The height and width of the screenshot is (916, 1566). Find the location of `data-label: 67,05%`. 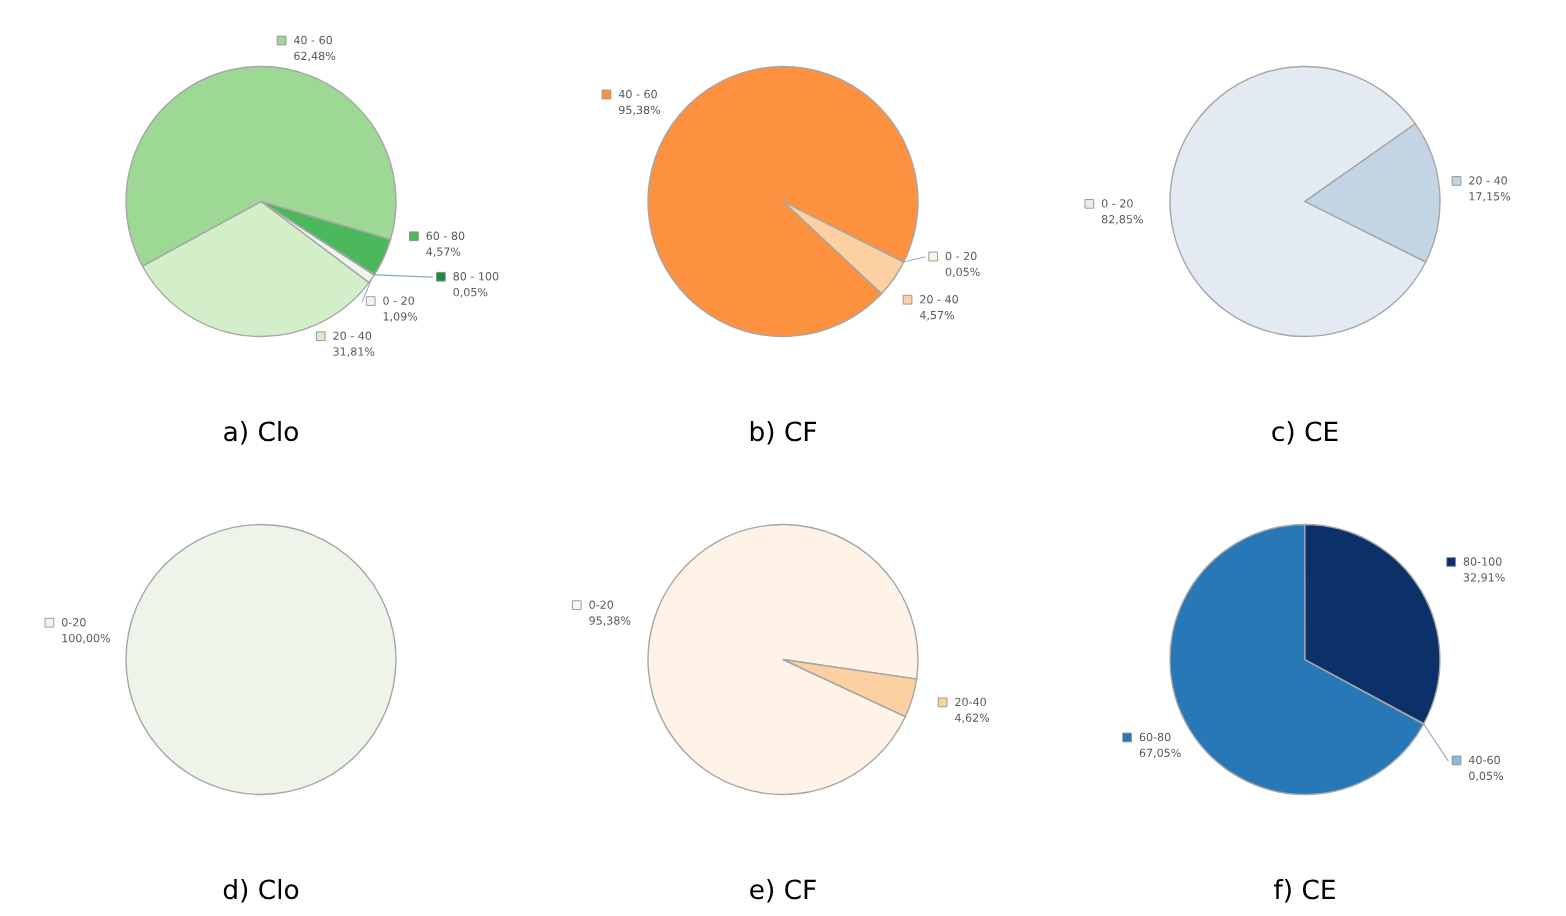

data-label: 67,05% is located at coordinates (1160, 753).